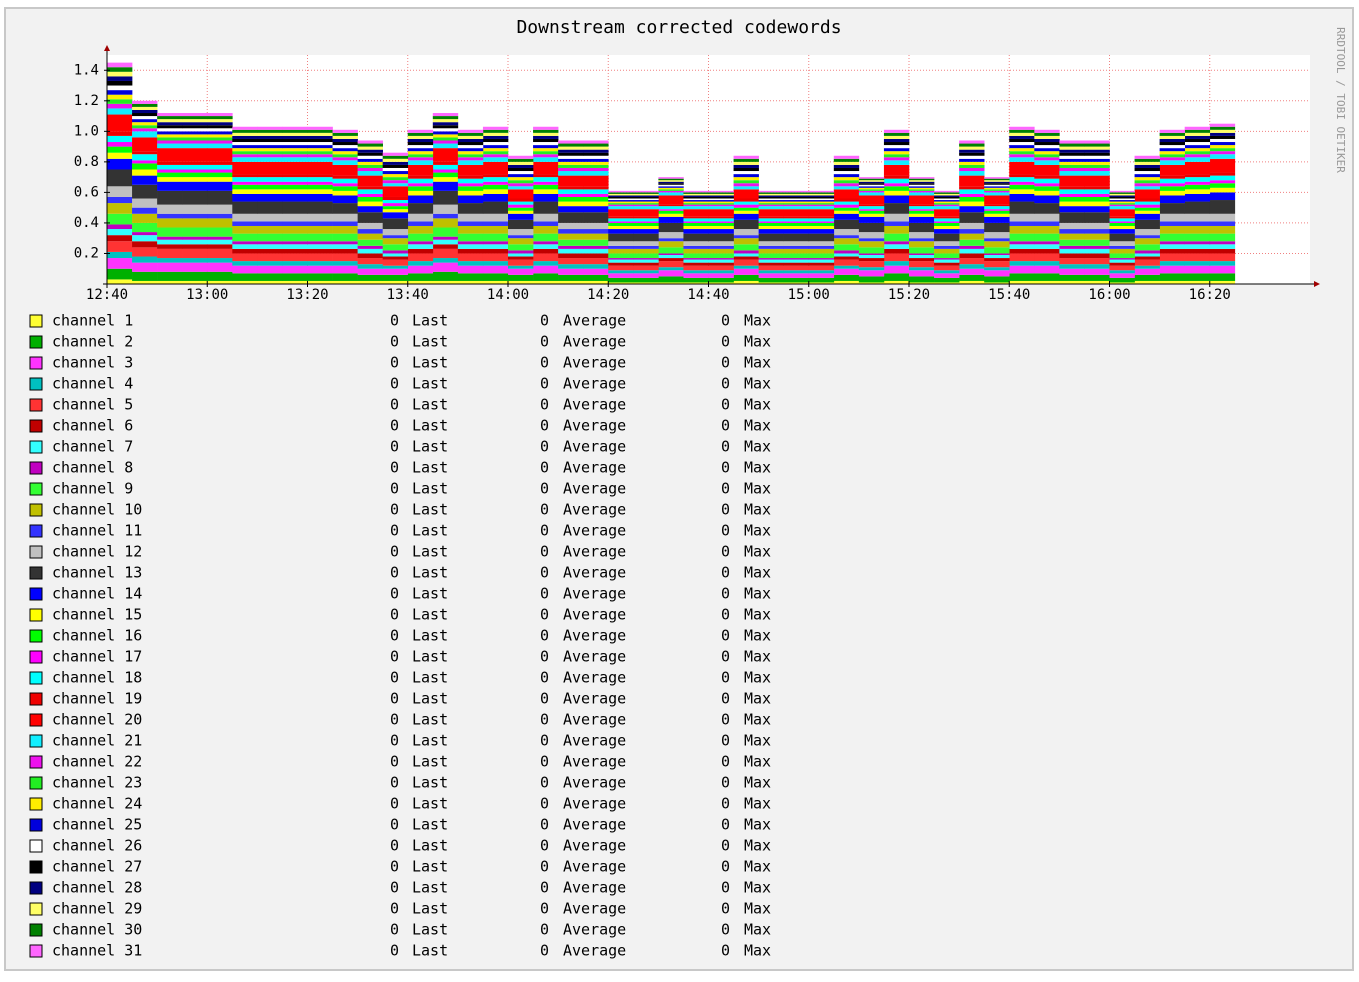  Describe the element at coordinates (92, 342) in the screenshot. I see `legend-label: channel 2` at that location.